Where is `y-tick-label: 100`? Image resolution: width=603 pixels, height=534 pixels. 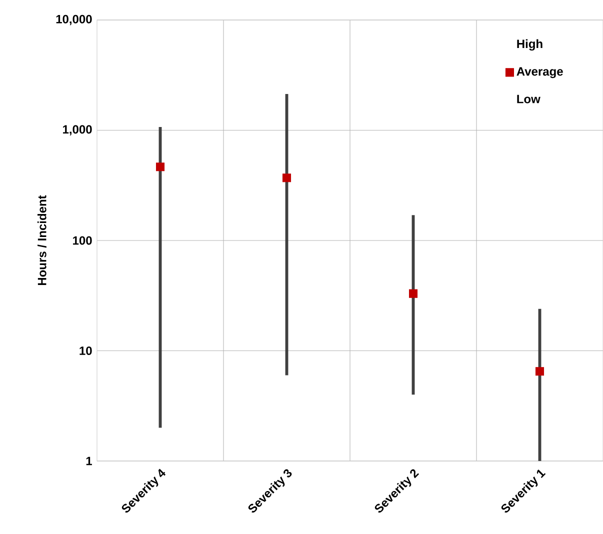 y-tick-label: 100 is located at coordinates (82, 240).